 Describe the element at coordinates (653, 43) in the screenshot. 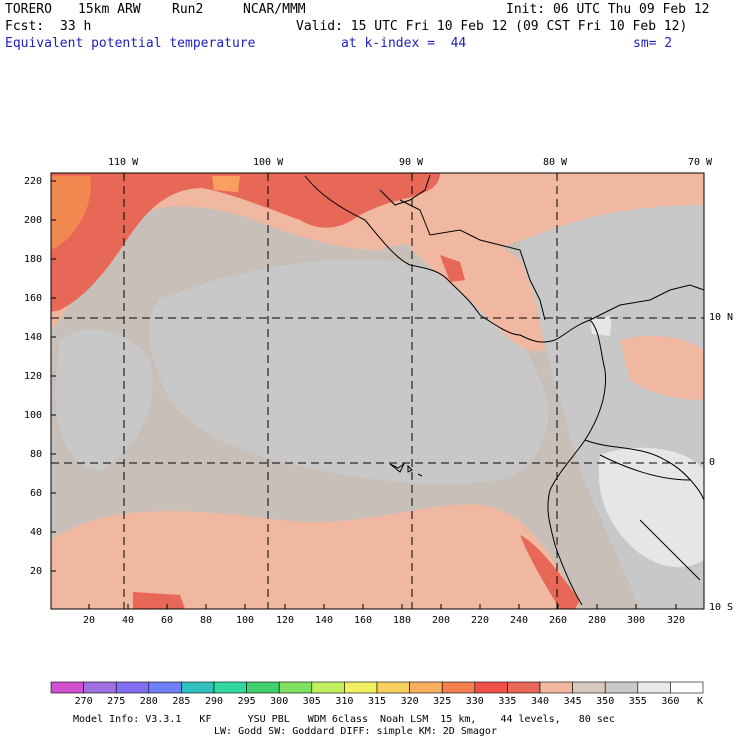

I see `smooth-label: sm= 2` at that location.